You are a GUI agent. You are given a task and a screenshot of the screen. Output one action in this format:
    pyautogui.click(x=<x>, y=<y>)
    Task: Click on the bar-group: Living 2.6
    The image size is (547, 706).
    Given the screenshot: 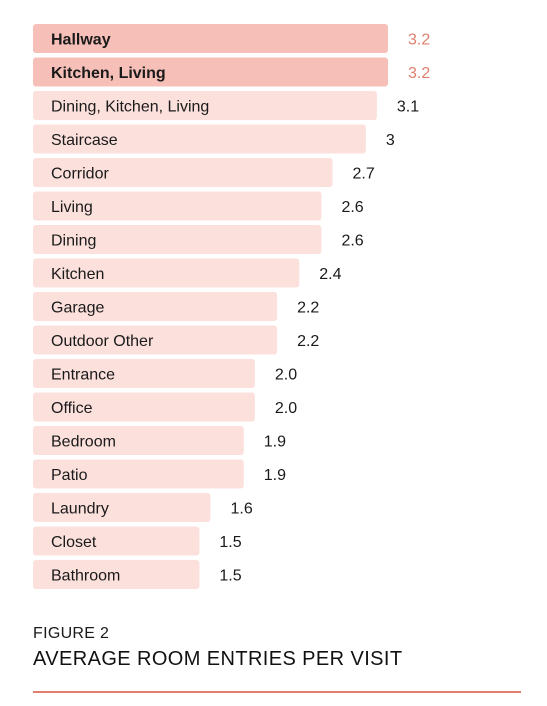 What is the action you would take?
    pyautogui.click(x=198, y=206)
    